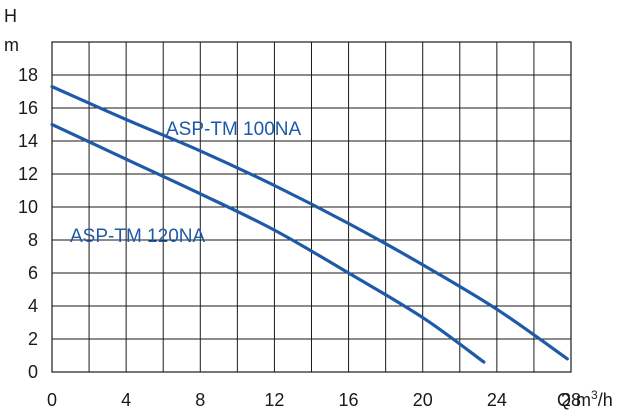 Image resolution: width=636 pixels, height=410 pixels. I want to click on y-tick-label: 0, so click(33, 372).